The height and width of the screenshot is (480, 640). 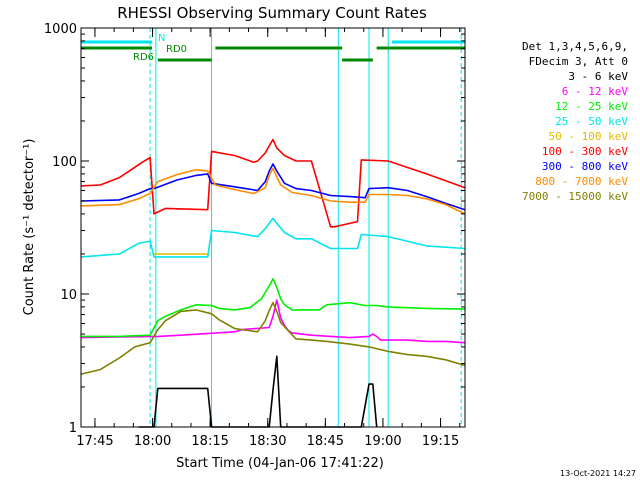 What do you see at coordinates (382, 441) in the screenshot?
I see `x-tick-label-5: 19:00` at bounding box center [382, 441].